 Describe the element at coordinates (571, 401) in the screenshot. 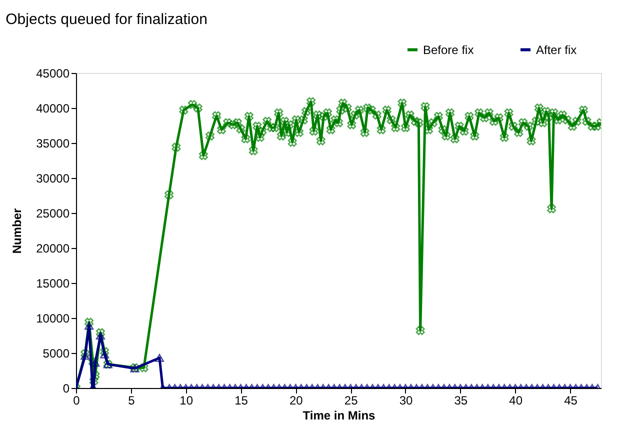

I see `x-tick-label: 45` at that location.